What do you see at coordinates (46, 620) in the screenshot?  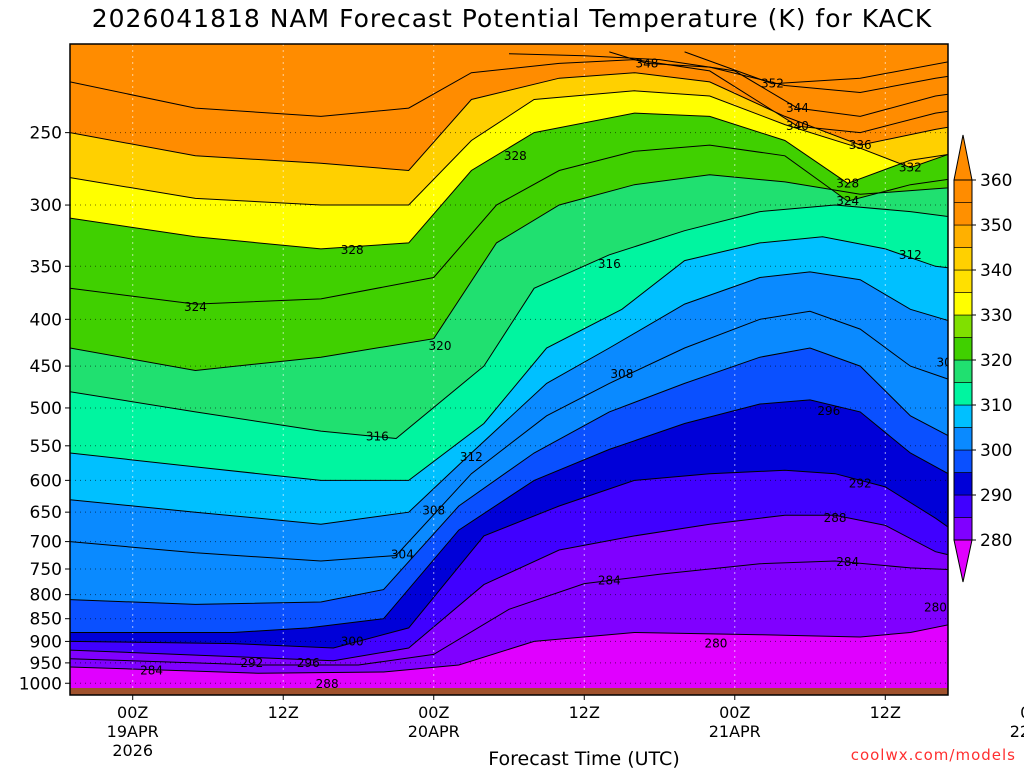 I see `y-tick-label-850: 850` at bounding box center [46, 620].